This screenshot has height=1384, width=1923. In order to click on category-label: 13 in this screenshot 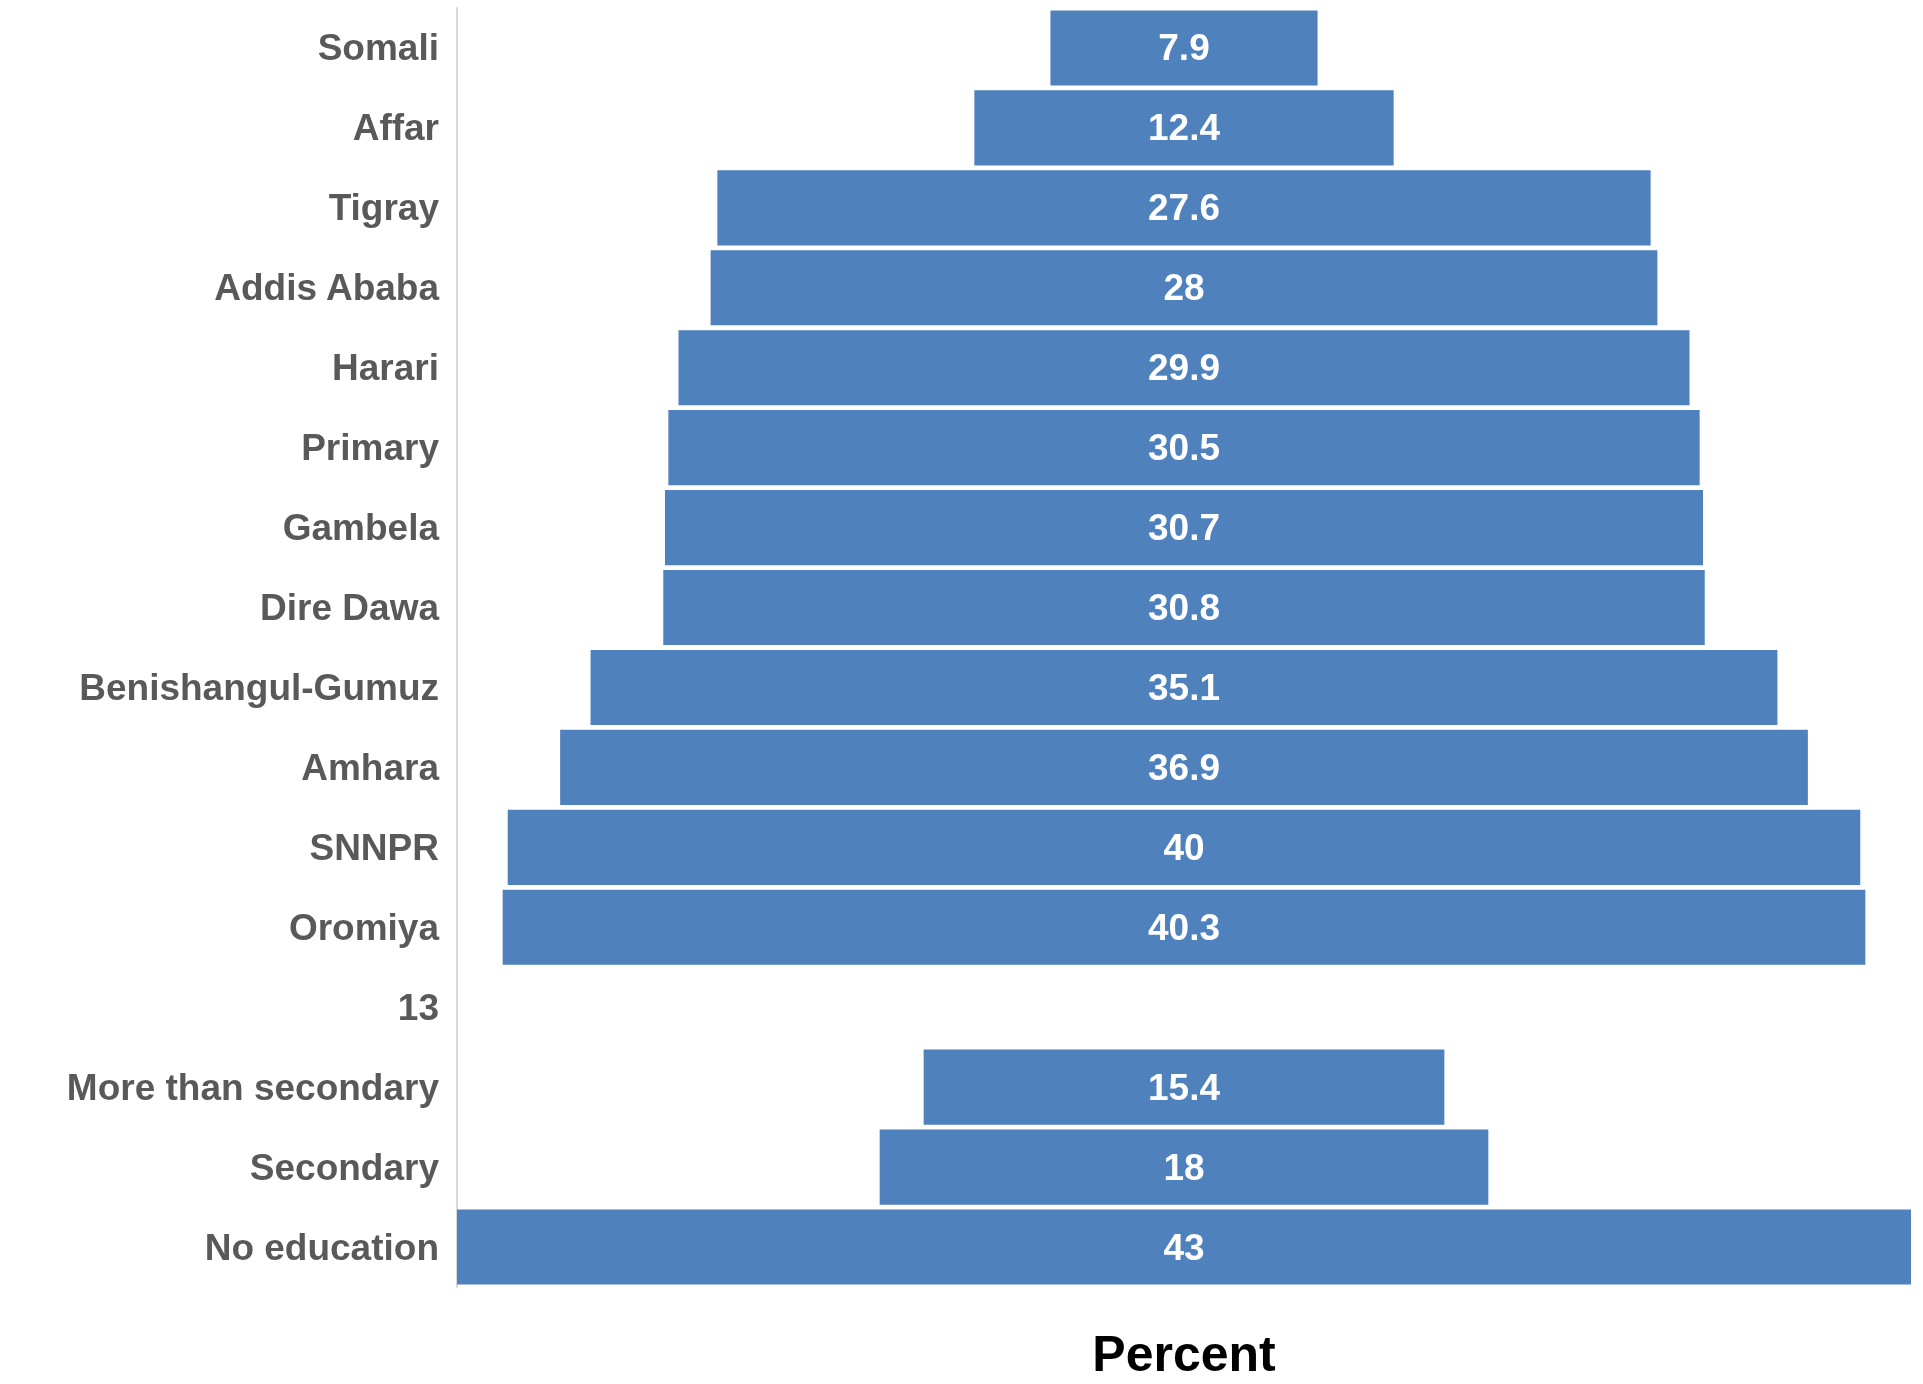, I will do `click(418, 1007)`.